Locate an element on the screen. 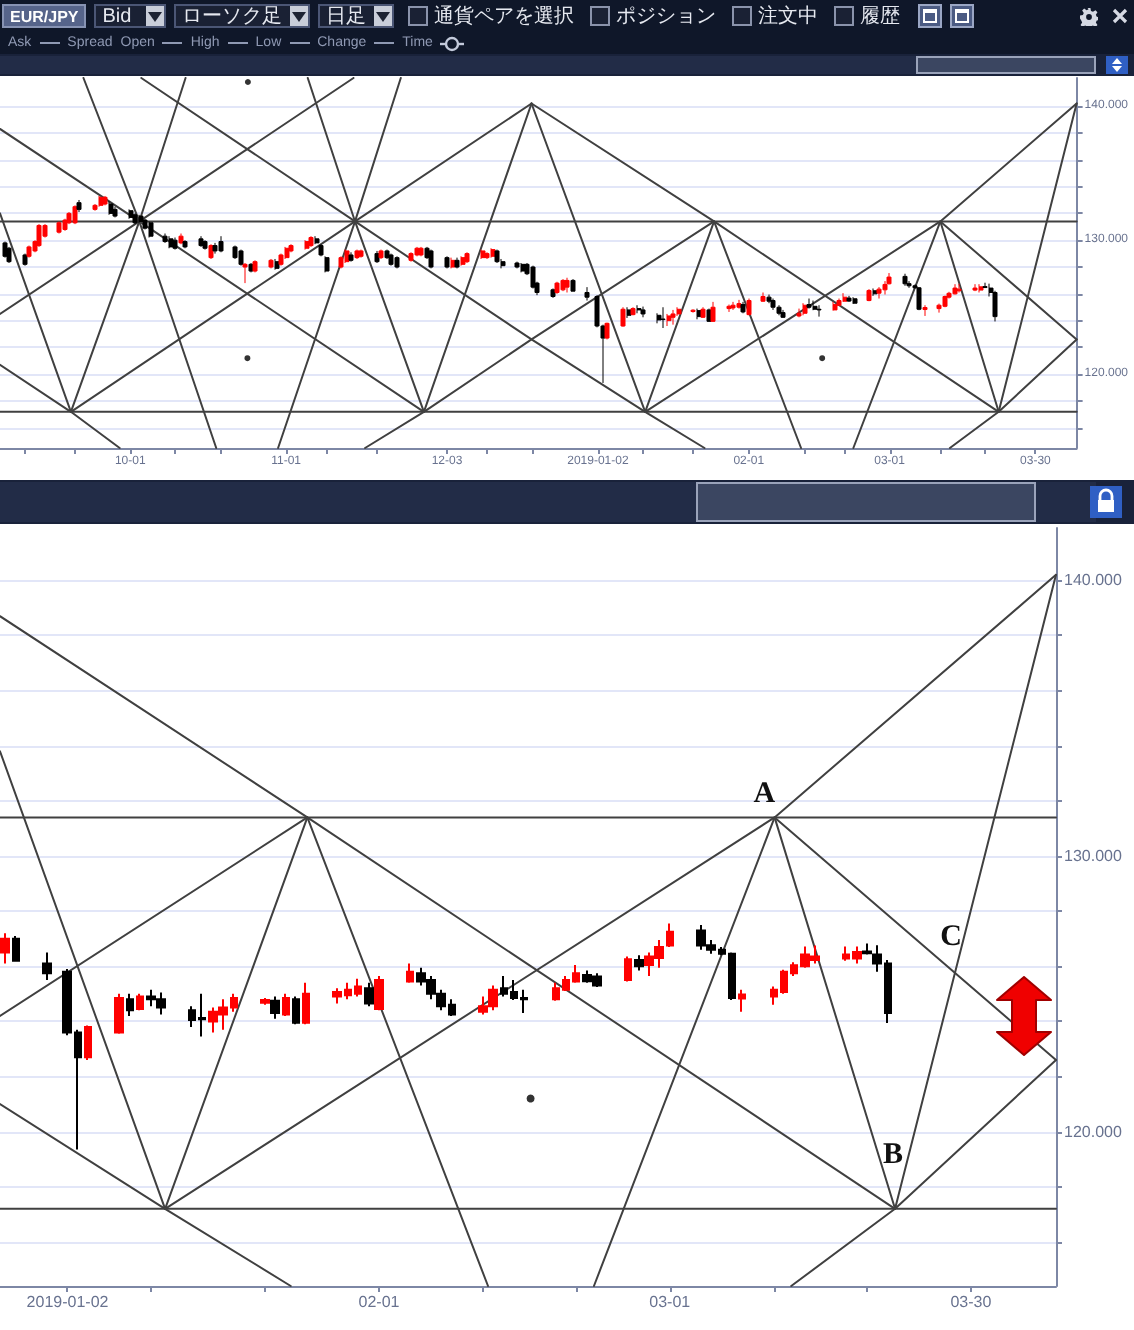 This screenshot has height=1330, width=1134. text: 通貨ペアを選択 is located at coordinates (504, 16).